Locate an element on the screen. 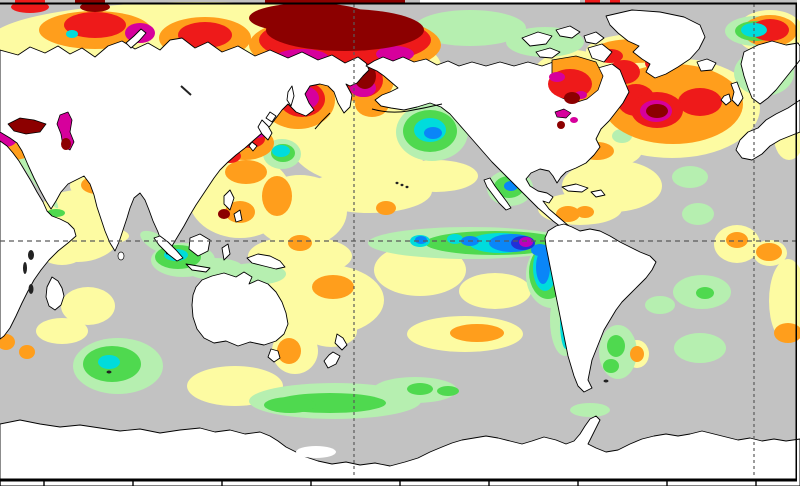 The height and width of the screenshot is (486, 800). land-north-america is located at coordinates (497, 145).